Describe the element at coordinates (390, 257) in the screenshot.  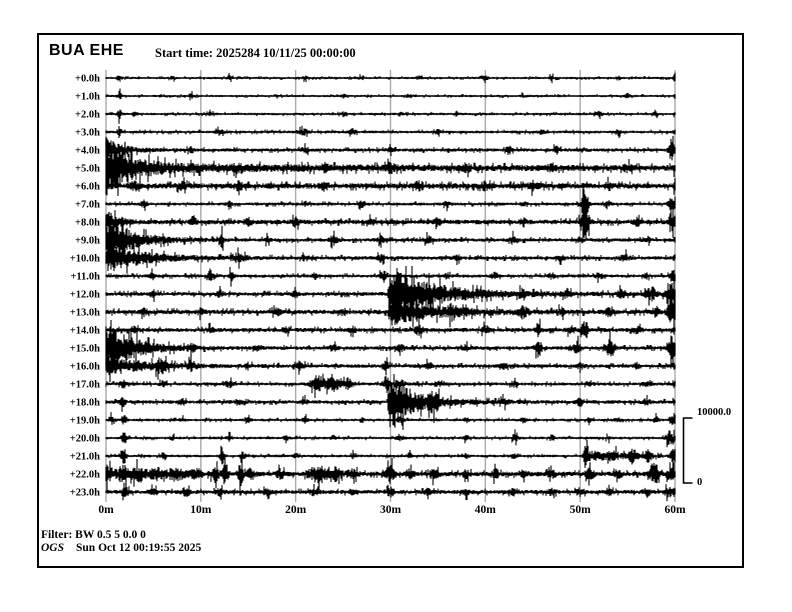
I see `trace-row-+10.0h` at that location.